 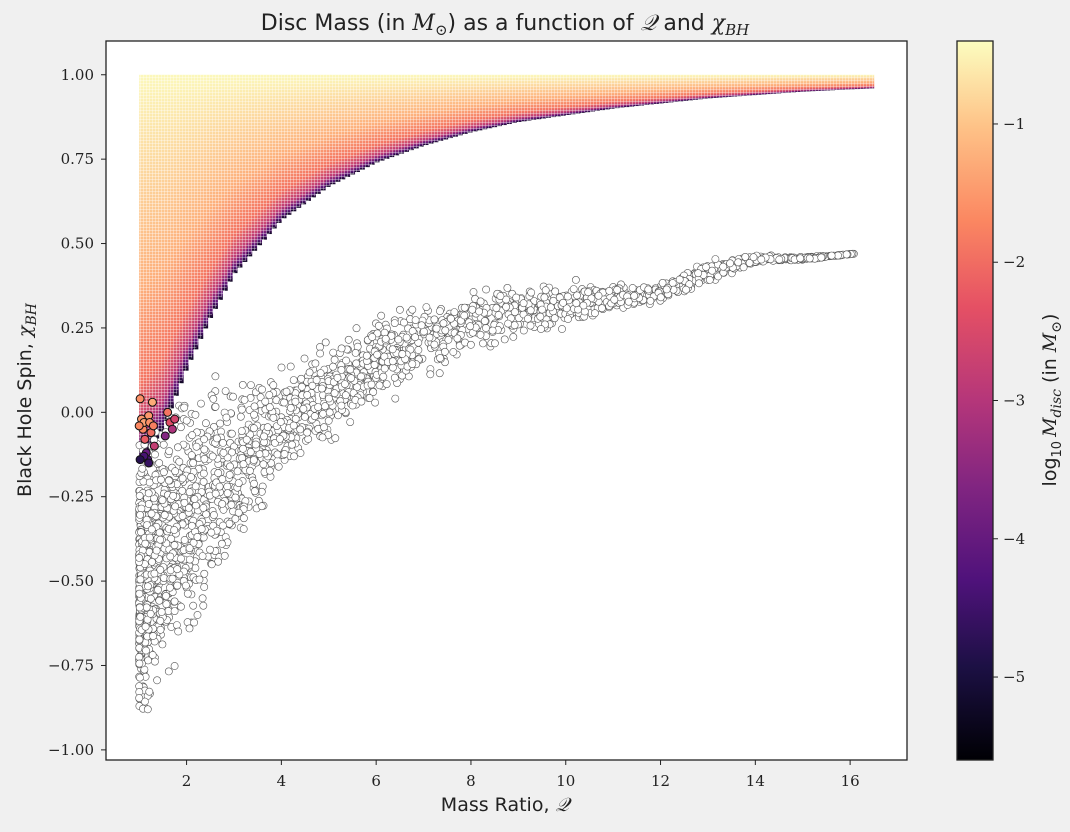 What do you see at coordinates (1052, 400) in the screenshot?
I see `colorbar-label: log10Mdisc (in M⊙)` at bounding box center [1052, 400].